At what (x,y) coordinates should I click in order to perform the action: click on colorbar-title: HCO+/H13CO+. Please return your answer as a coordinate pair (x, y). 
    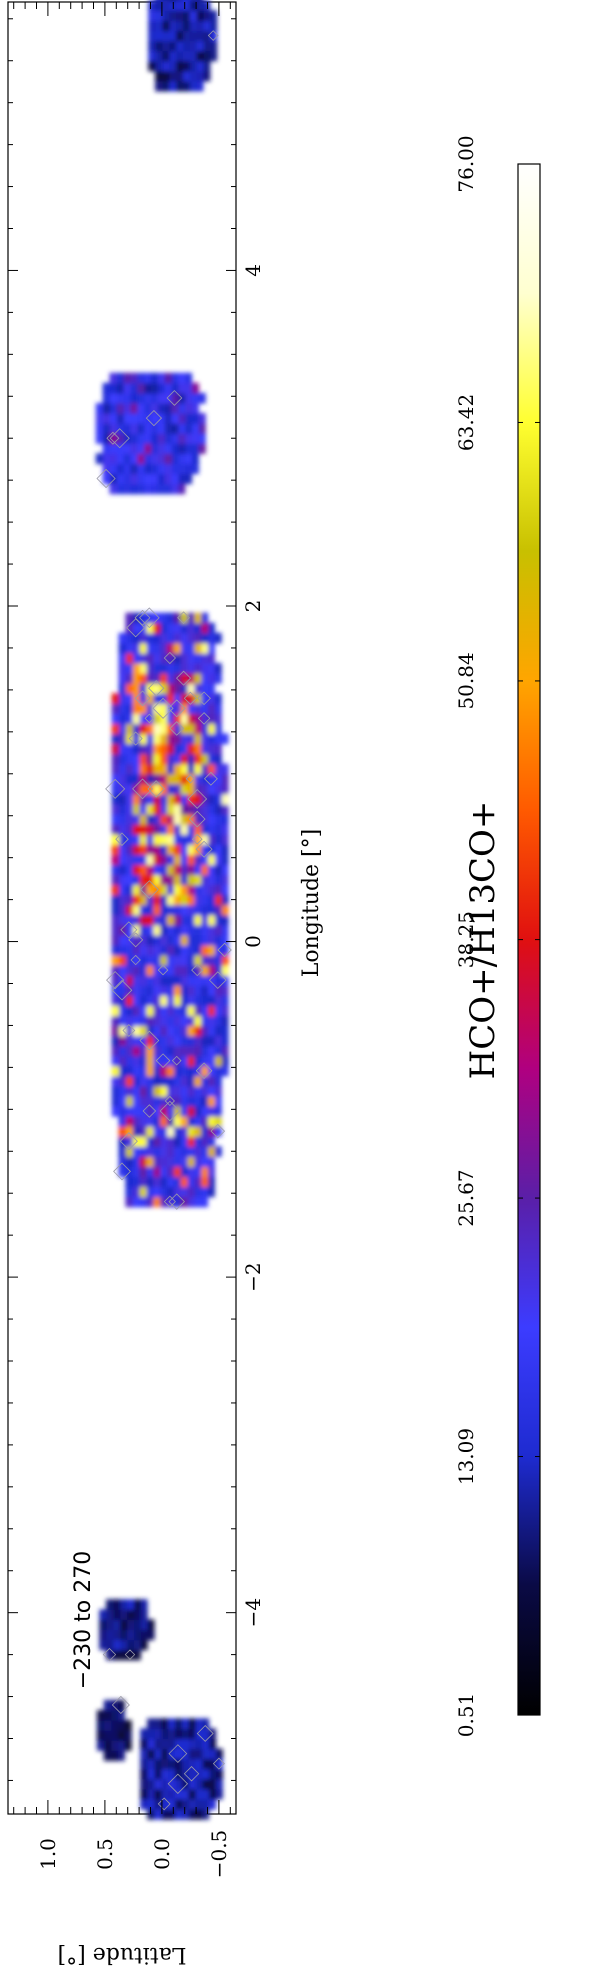
    Looking at the image, I should click on (483, 940).